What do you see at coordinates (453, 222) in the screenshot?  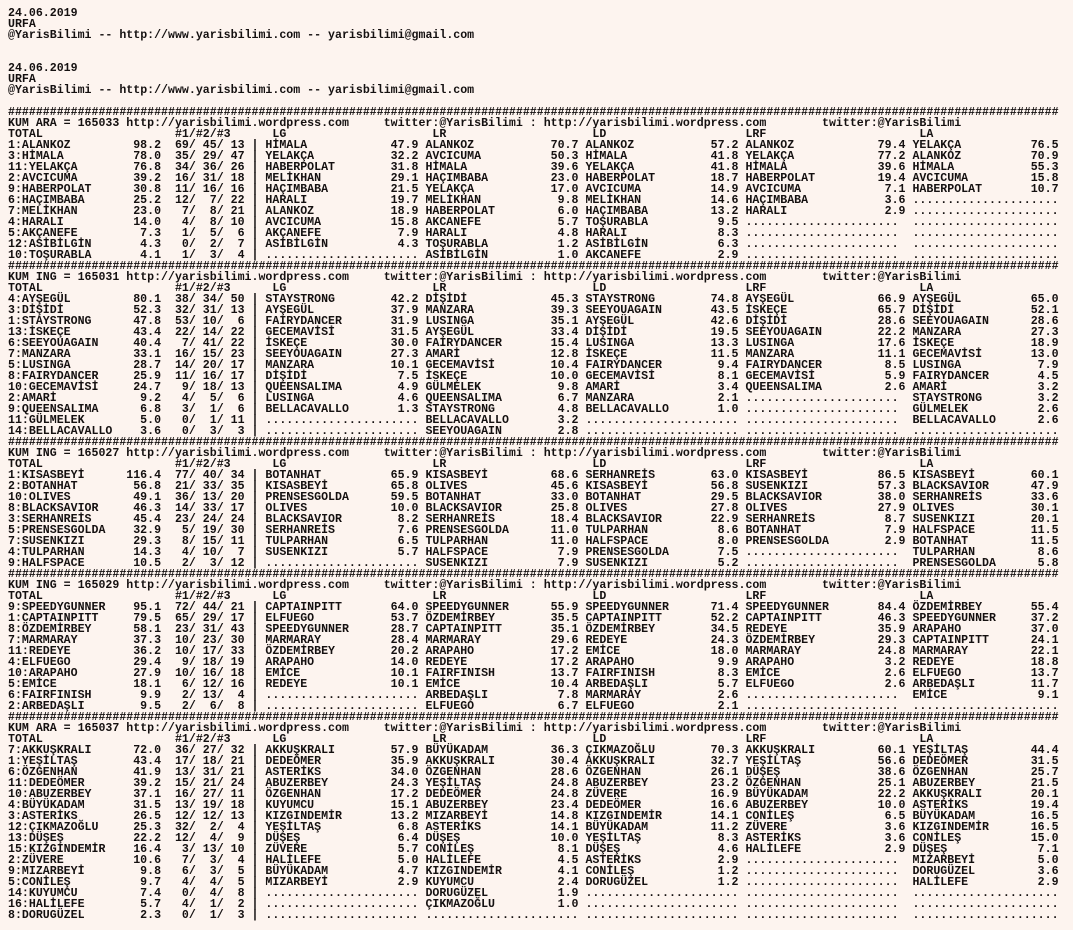 I see `ranked-name-lr: AKCANEFE` at bounding box center [453, 222].